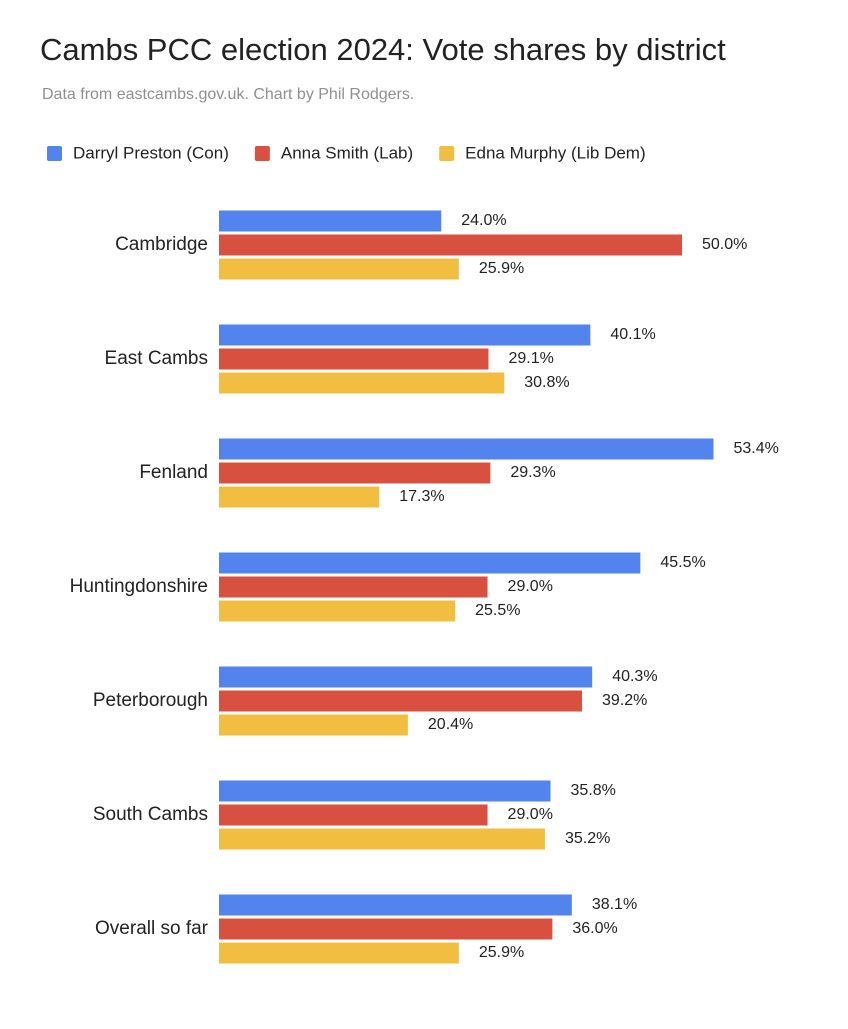  Describe the element at coordinates (483, 220) in the screenshot. I see `value-label: 24.0%` at that location.